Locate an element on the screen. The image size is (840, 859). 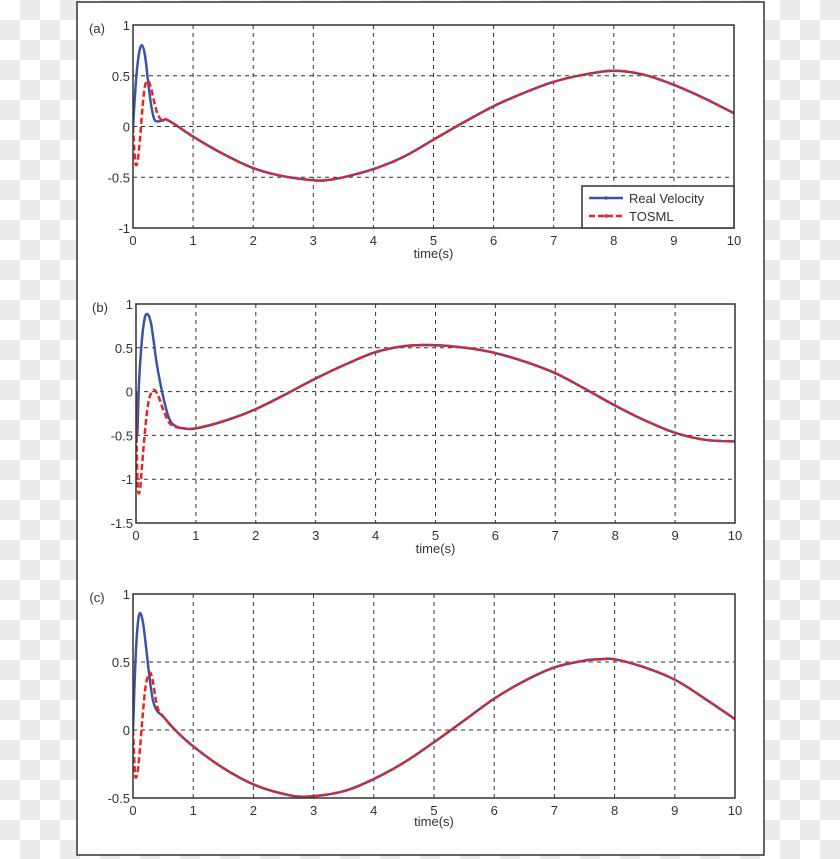
legend: Real Velocity TOSML is located at coordinates (658, 207).